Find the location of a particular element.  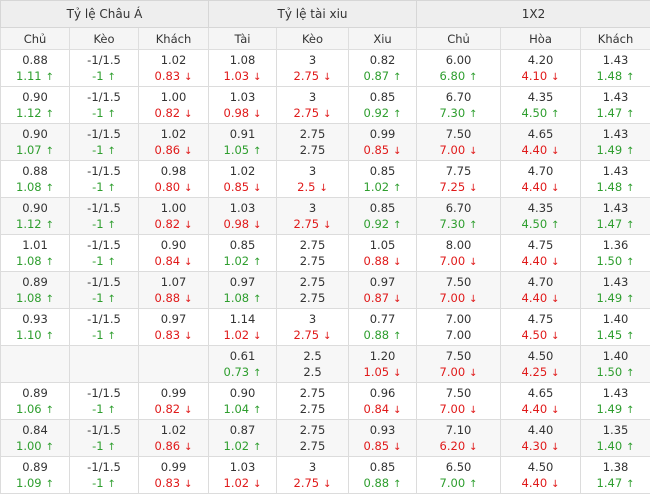

current-odds: 1.02 ↓ is located at coordinates (243, 483).